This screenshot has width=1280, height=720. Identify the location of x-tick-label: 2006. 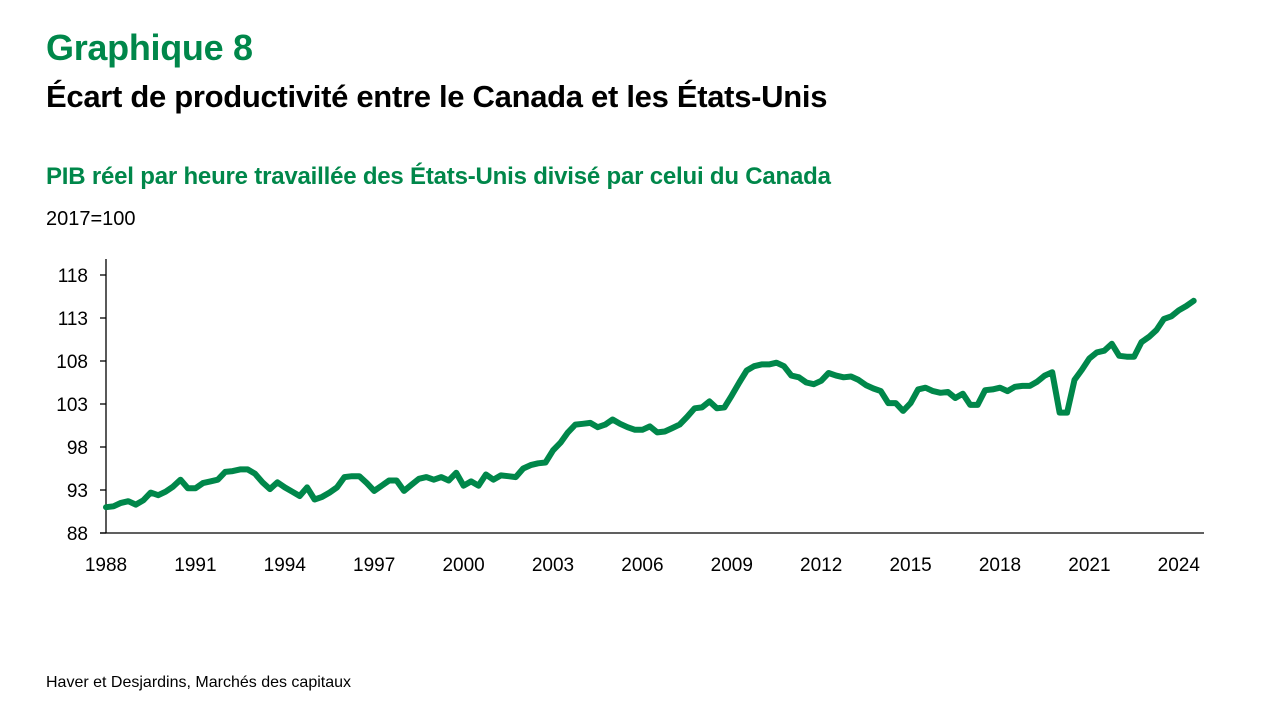
(642, 565).